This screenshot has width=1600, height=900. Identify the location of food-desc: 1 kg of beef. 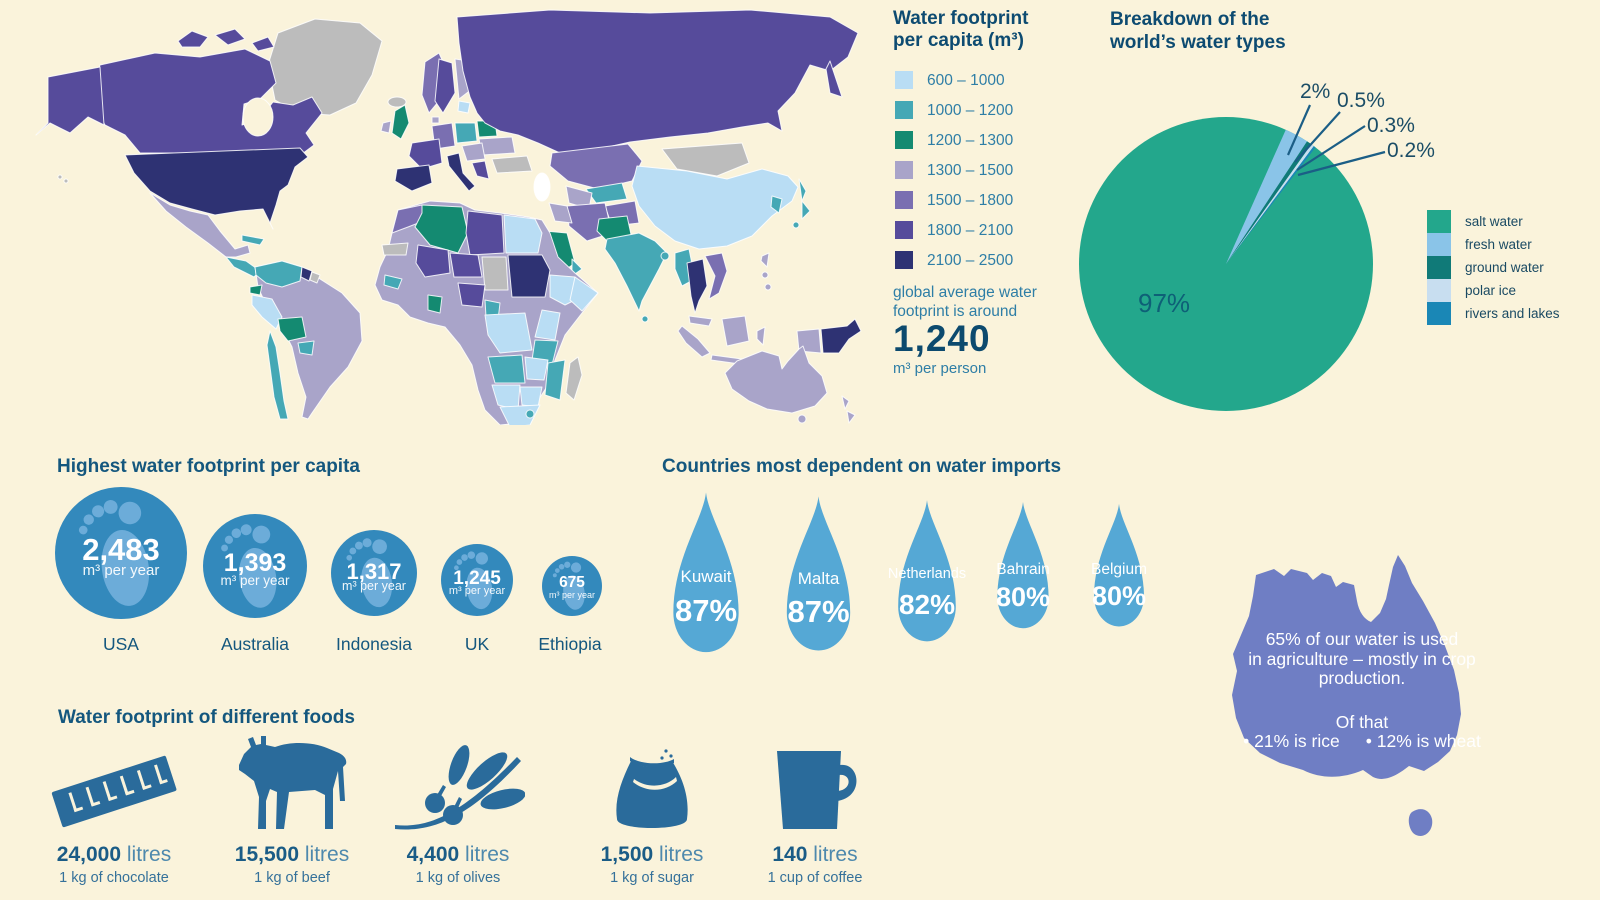
(292, 878).